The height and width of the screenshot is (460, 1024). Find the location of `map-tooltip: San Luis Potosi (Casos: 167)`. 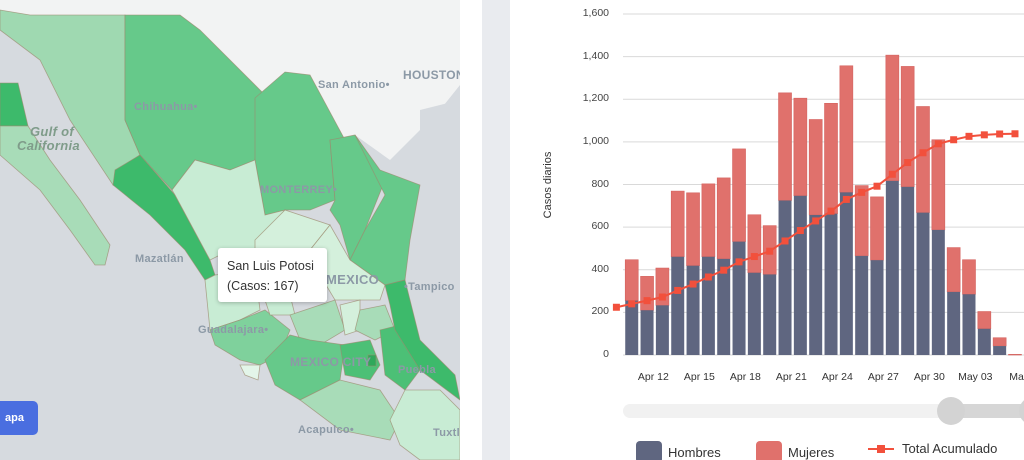

map-tooltip: San Luis Potosi (Casos: 167) is located at coordinates (272, 275).